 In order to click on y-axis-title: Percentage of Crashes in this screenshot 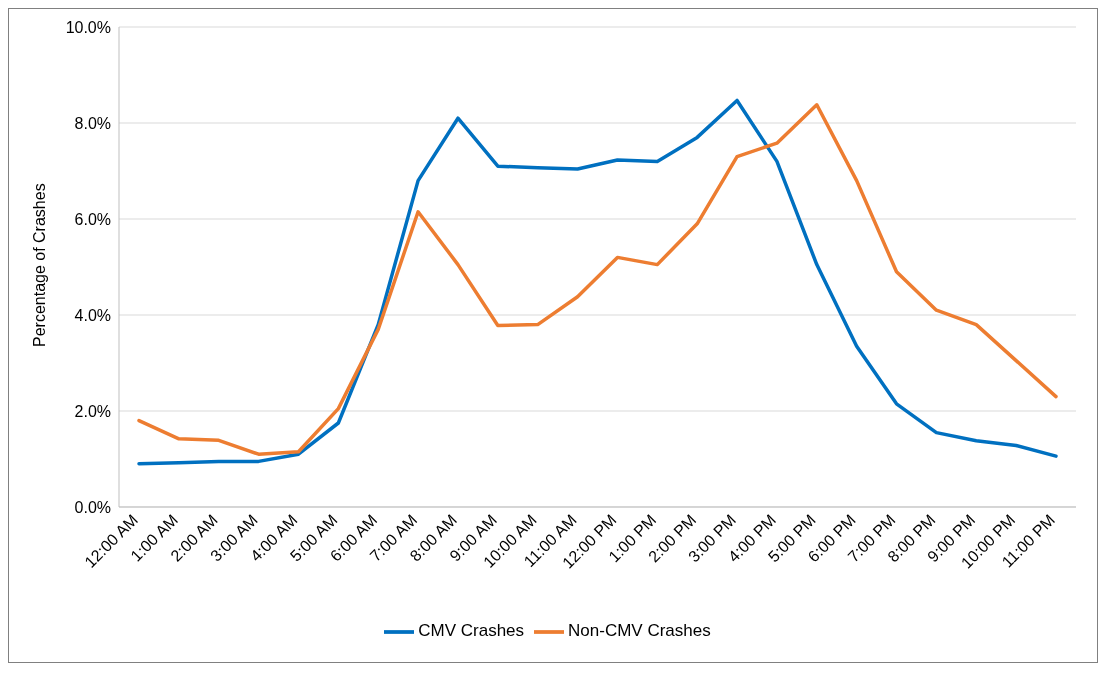, I will do `click(39, 265)`.